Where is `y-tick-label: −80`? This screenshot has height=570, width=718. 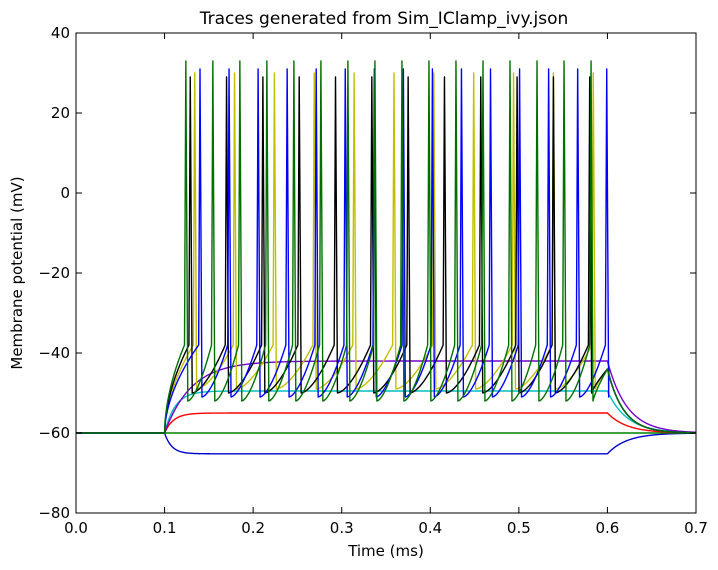 y-tick-label: −80 is located at coordinates (54, 513).